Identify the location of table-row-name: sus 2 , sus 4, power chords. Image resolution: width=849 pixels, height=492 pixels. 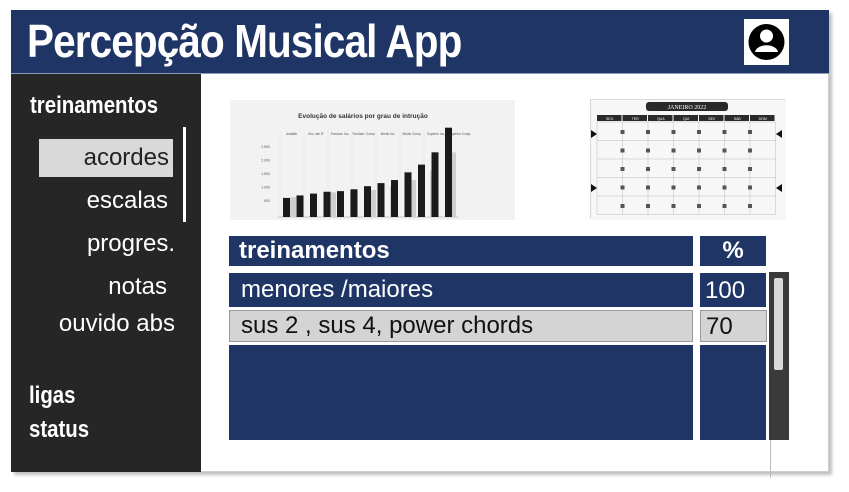
(461, 326).